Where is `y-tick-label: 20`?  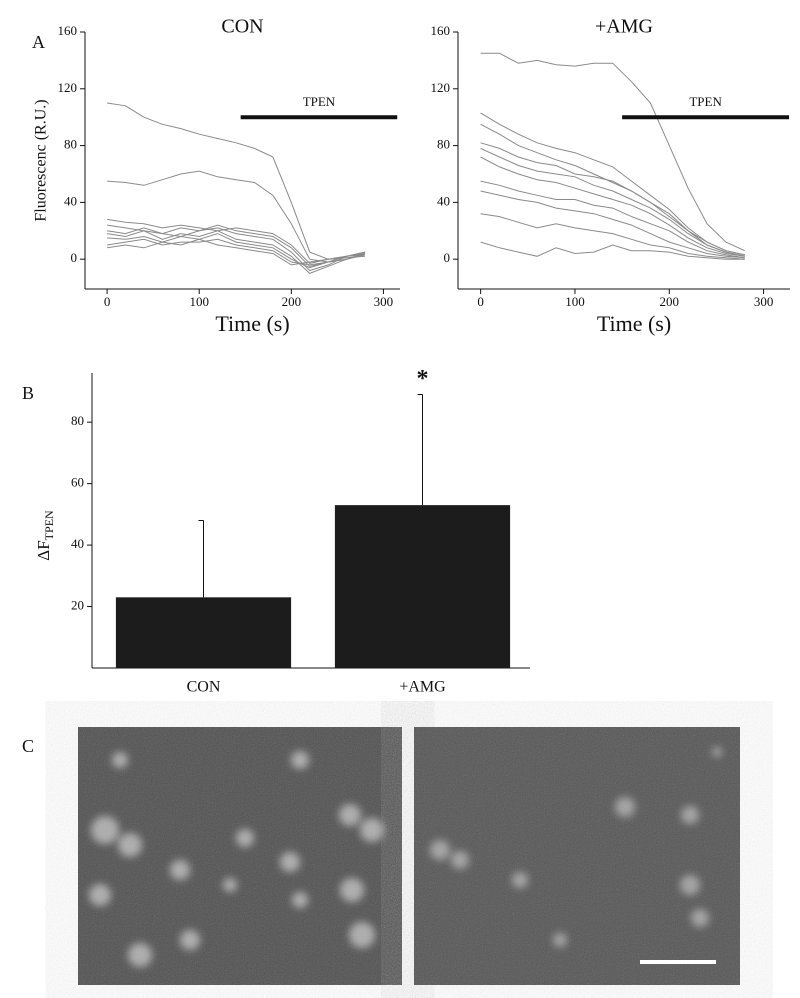 y-tick-label: 20 is located at coordinates (77, 605).